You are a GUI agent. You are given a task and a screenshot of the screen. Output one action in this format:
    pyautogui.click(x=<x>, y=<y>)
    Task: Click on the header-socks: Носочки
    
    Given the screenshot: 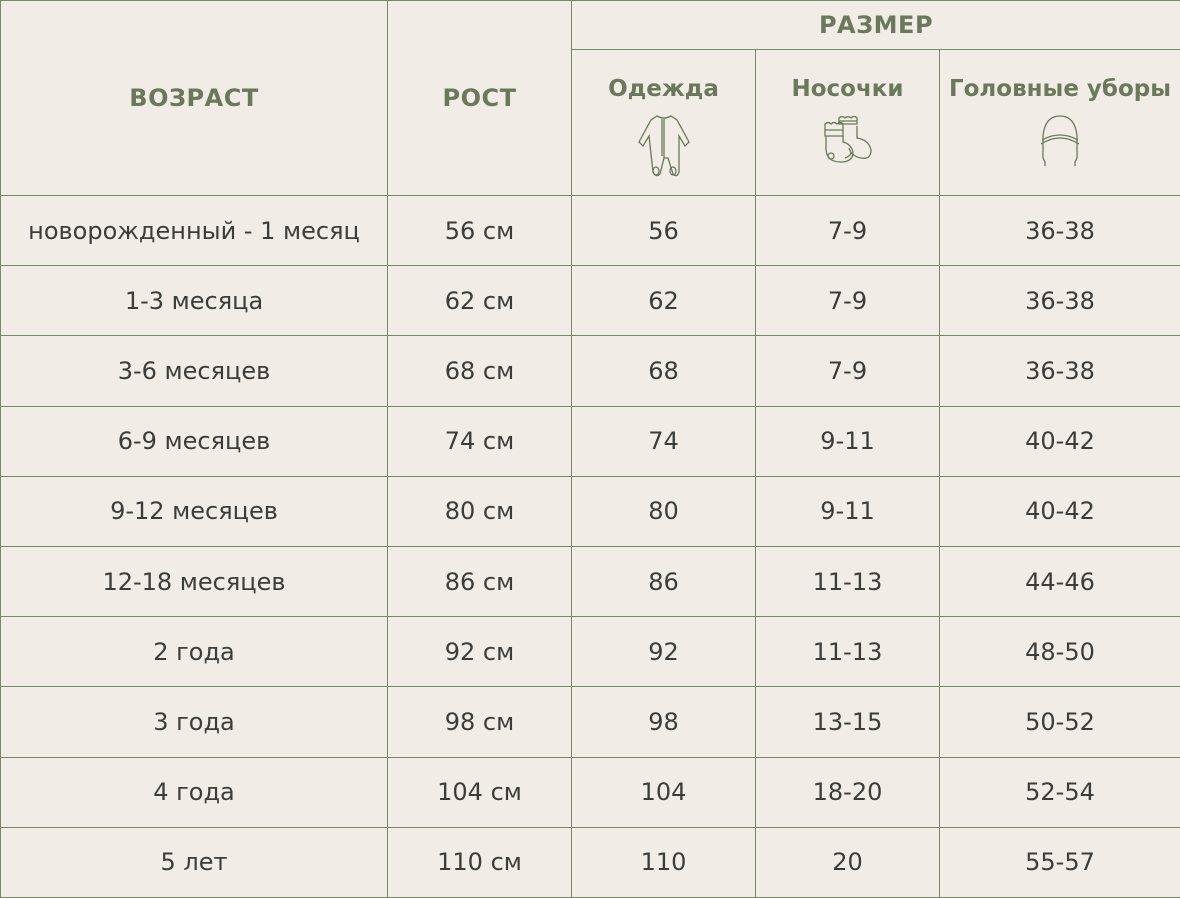 What is the action you would take?
    pyautogui.click(x=847, y=122)
    